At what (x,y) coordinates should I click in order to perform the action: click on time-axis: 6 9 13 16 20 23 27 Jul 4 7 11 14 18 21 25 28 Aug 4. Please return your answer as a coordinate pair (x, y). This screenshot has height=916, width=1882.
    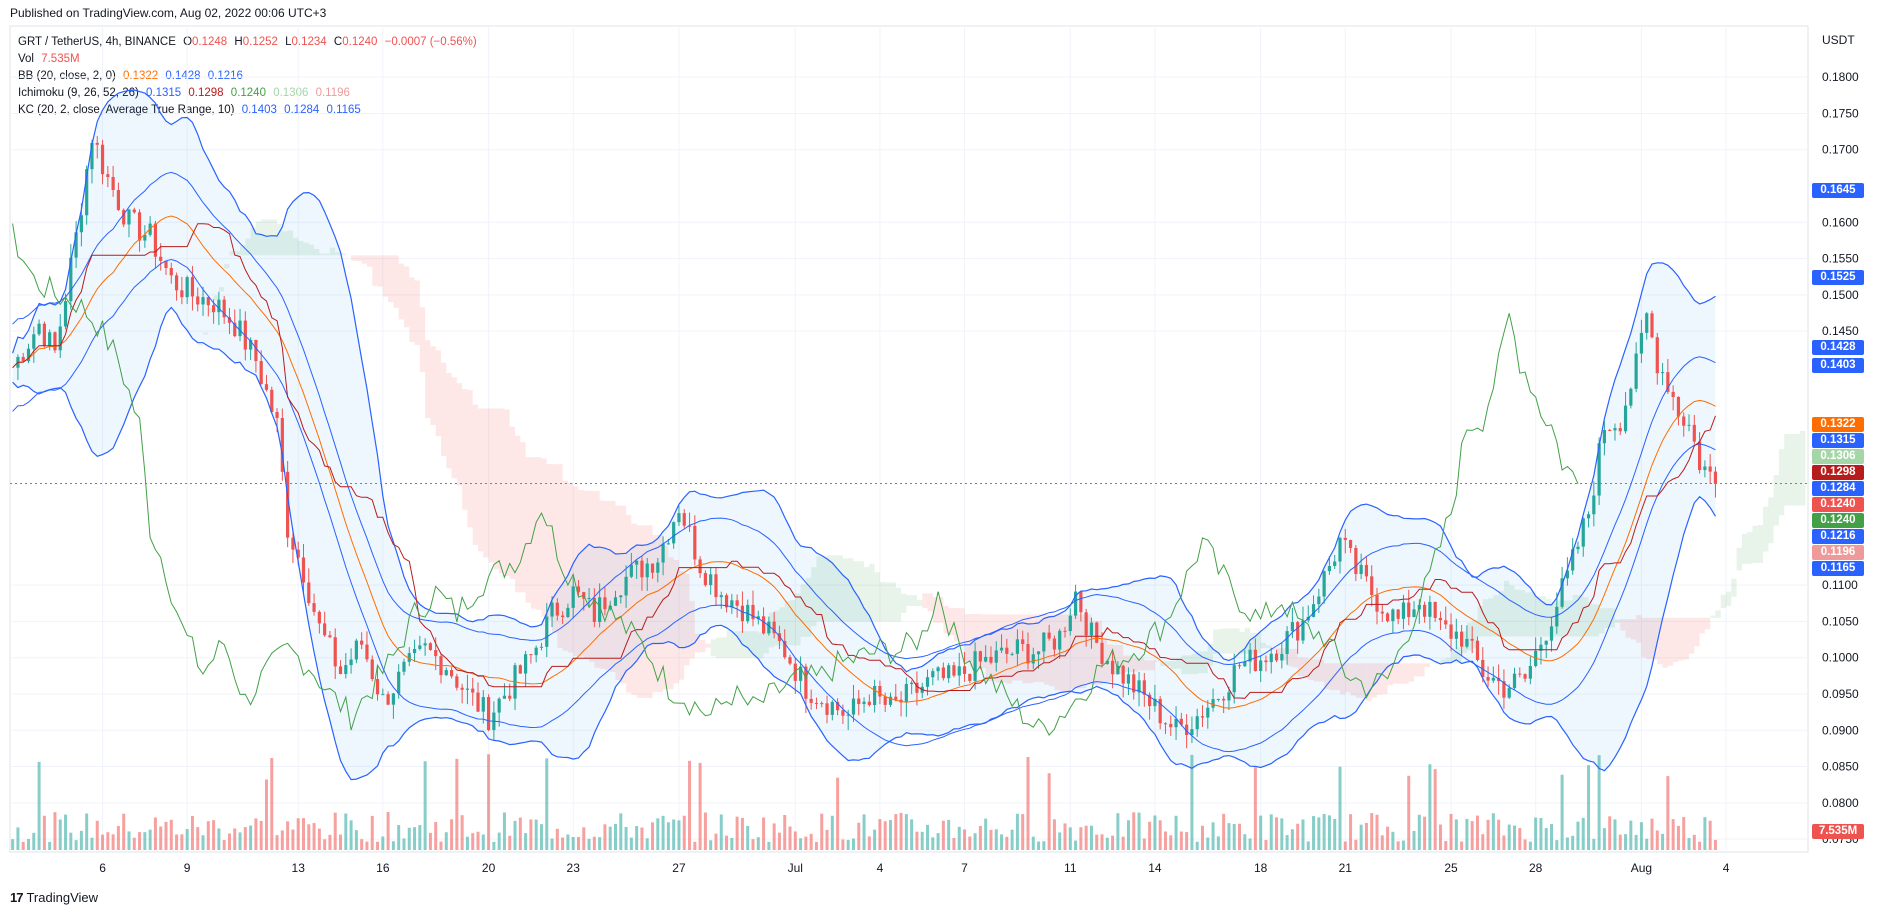
    Looking at the image, I should click on (914, 868).